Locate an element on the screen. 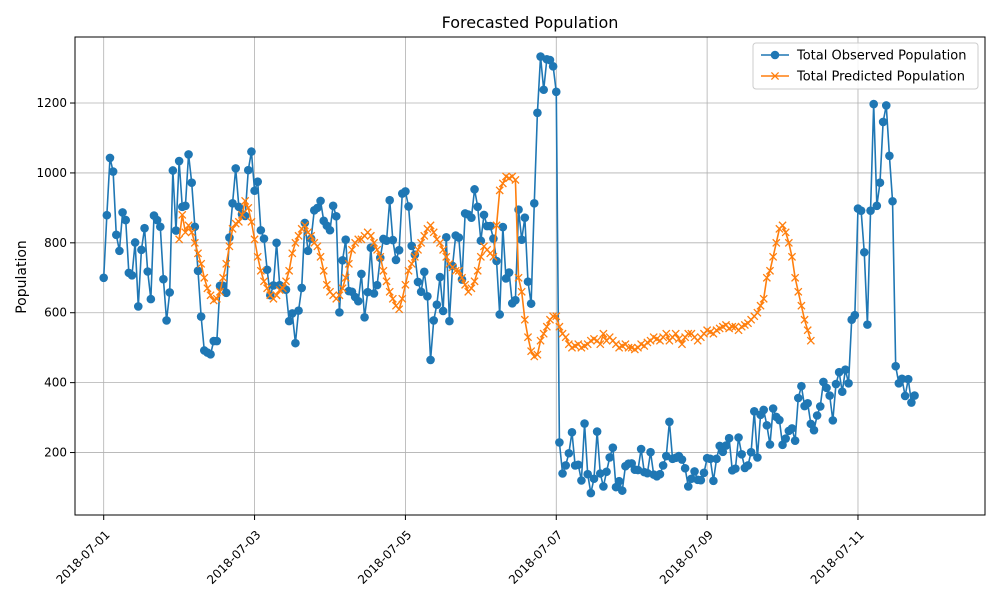  y-tick-label: 200 is located at coordinates (55, 453).